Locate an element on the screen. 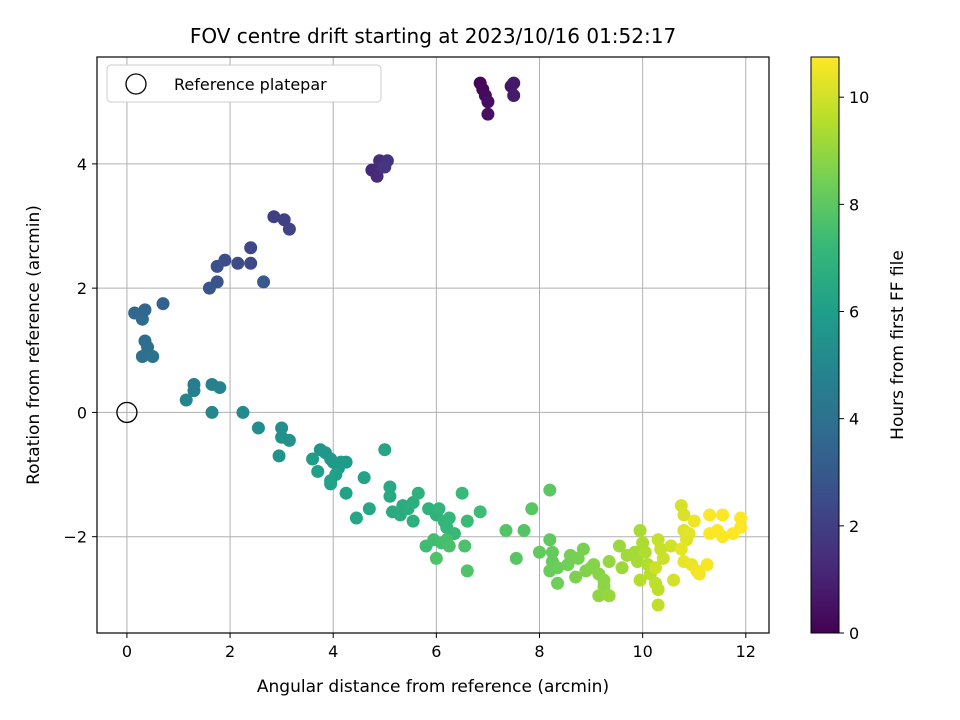 This screenshot has height=720, width=960. x-tick-label: 4 is located at coordinates (333, 651).